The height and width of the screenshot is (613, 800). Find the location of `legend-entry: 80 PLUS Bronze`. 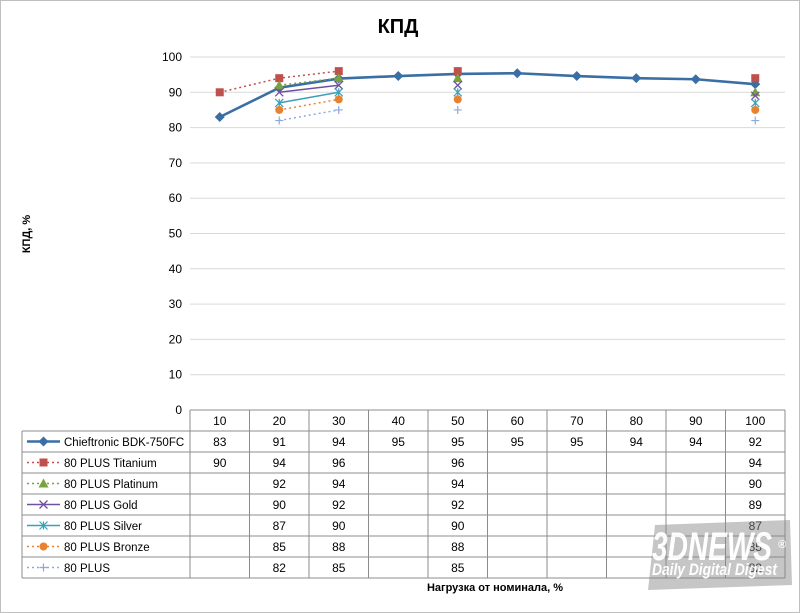

legend-entry: 80 PLUS Bronze is located at coordinates (88, 548).